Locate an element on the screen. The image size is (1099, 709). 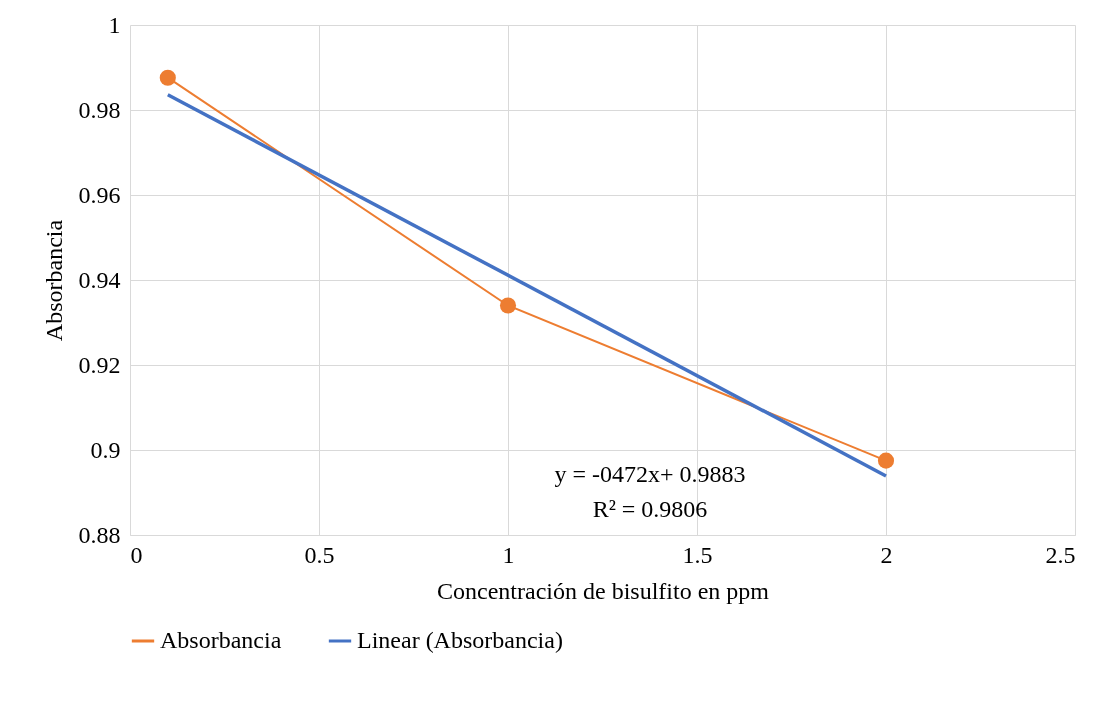
x-tick-label: 1 is located at coordinates (508, 554).